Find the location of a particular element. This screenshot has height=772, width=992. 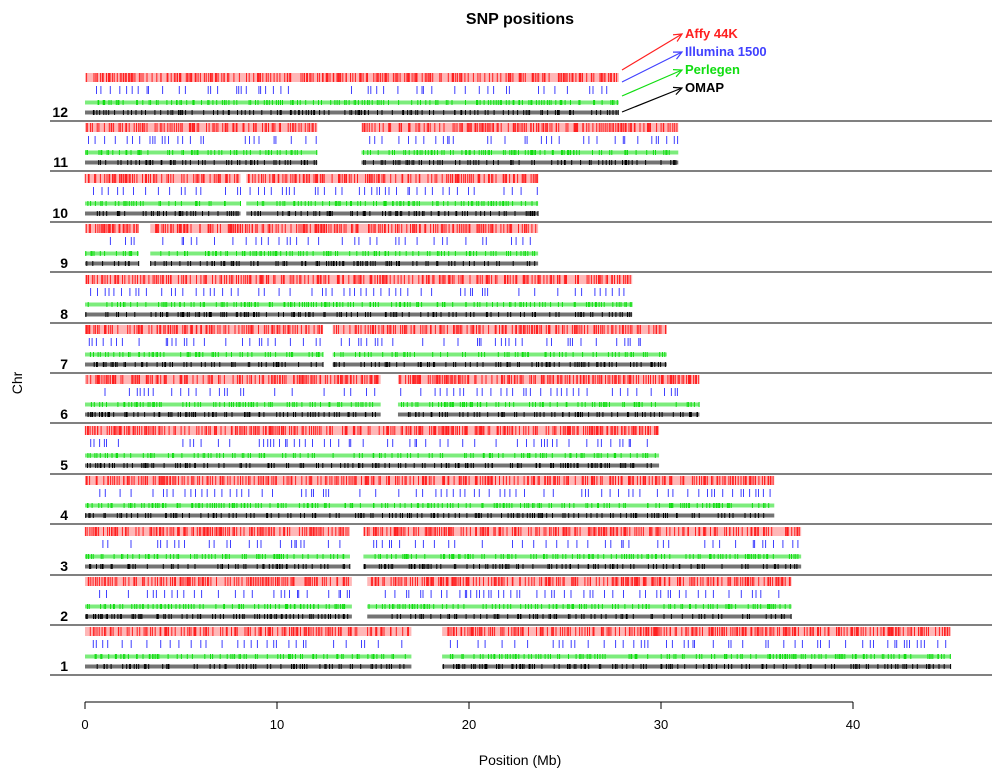

chromosome-row-8: 8 is located at coordinates (521, 299).